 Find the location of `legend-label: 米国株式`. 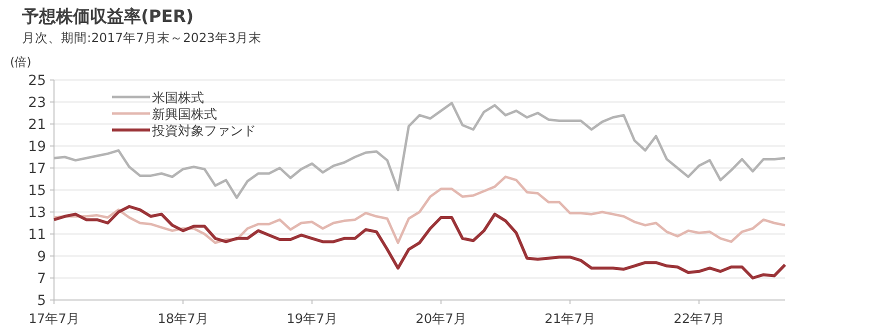

legend-label: 米国株式 is located at coordinates (178, 98).